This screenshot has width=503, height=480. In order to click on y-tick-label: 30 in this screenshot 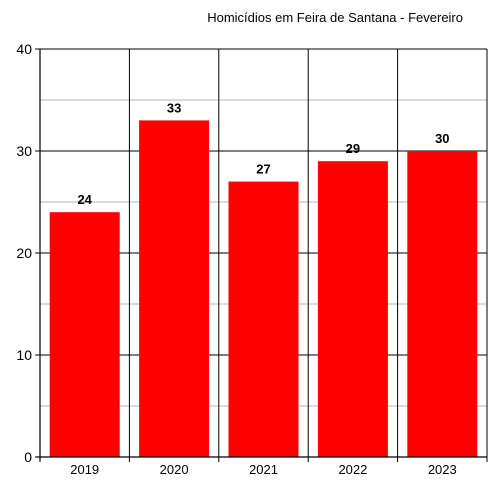, I will do `click(24, 151)`.